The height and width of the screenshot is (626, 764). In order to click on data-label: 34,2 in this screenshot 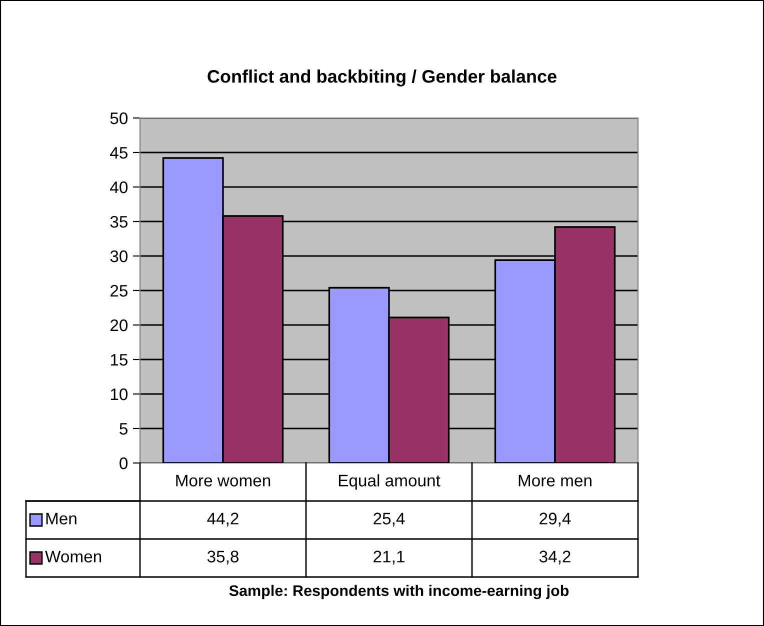, I will do `click(554, 557)`.